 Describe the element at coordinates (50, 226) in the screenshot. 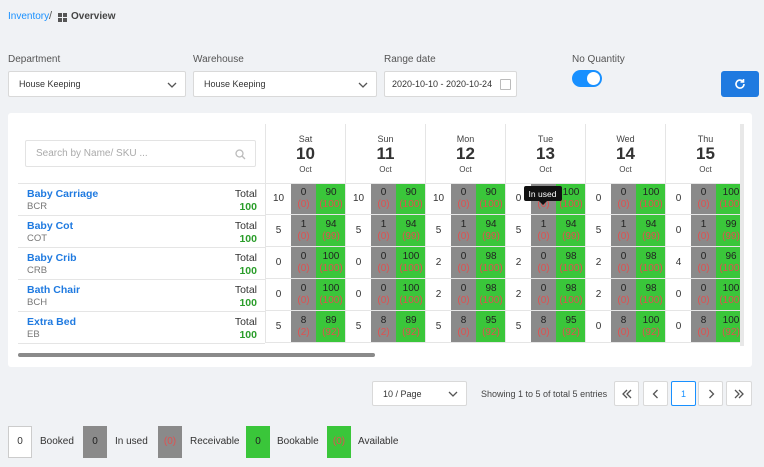

I see `item-name: Baby Cot` at that location.